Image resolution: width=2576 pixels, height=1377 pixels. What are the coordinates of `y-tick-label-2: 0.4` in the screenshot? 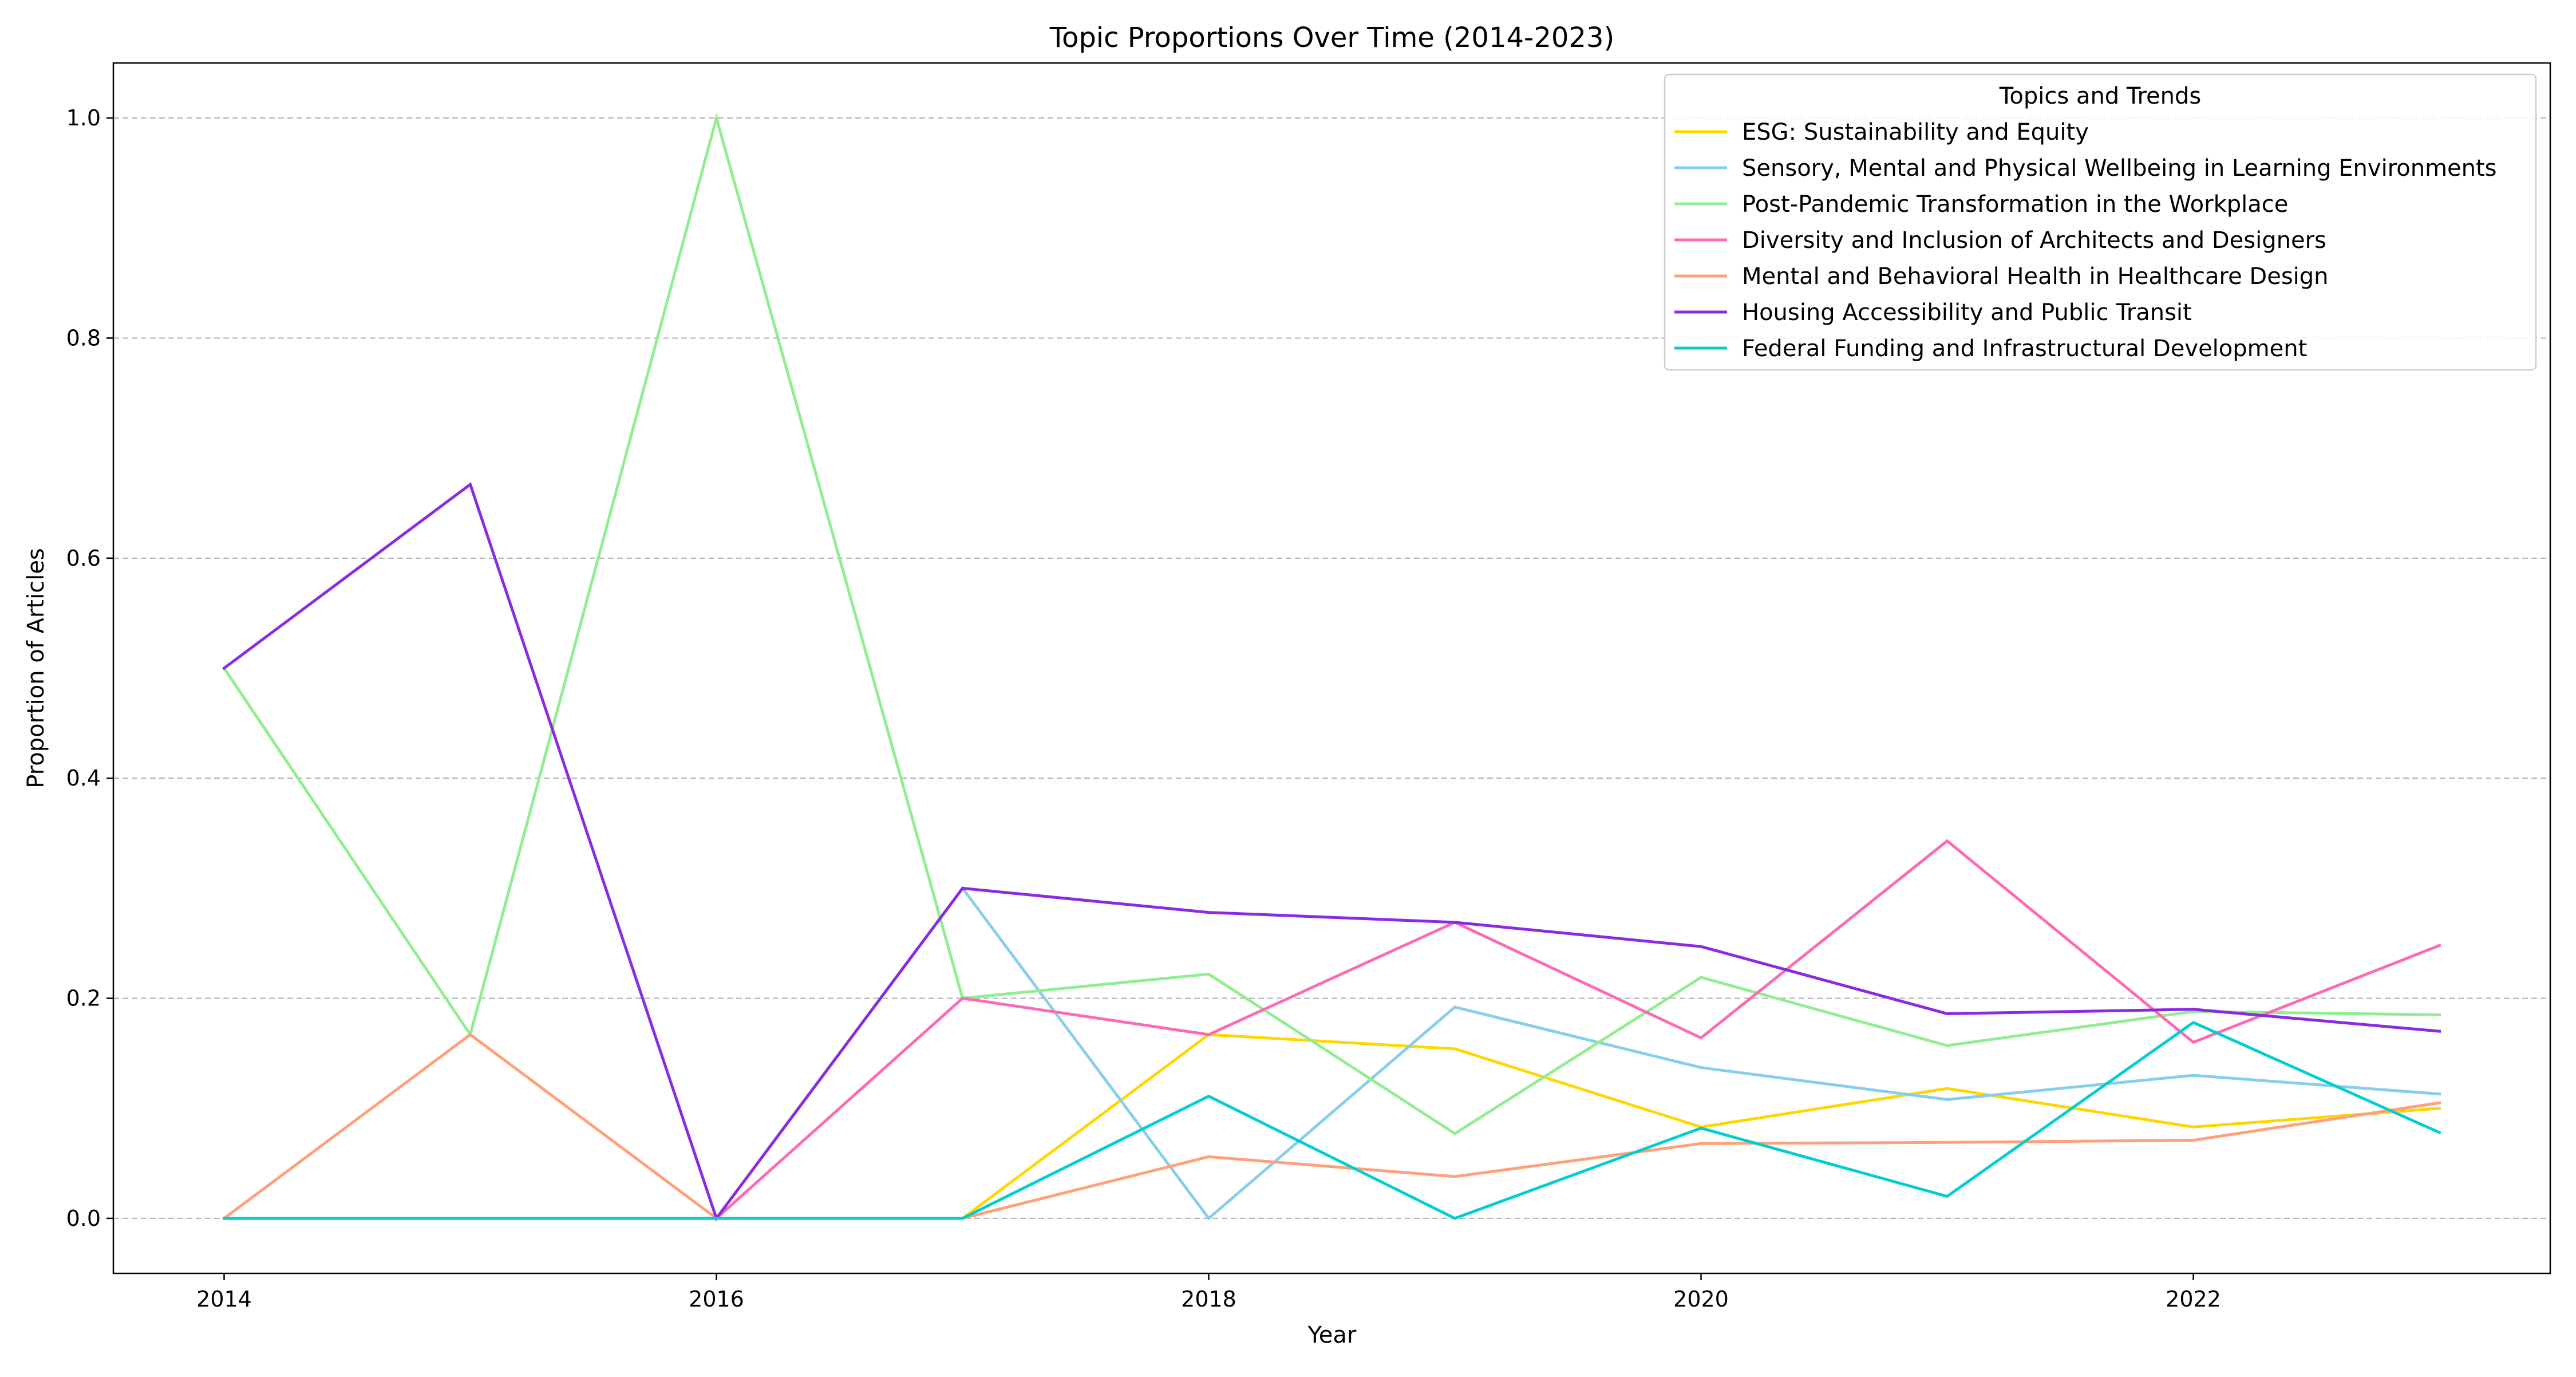 It's located at (83, 778).